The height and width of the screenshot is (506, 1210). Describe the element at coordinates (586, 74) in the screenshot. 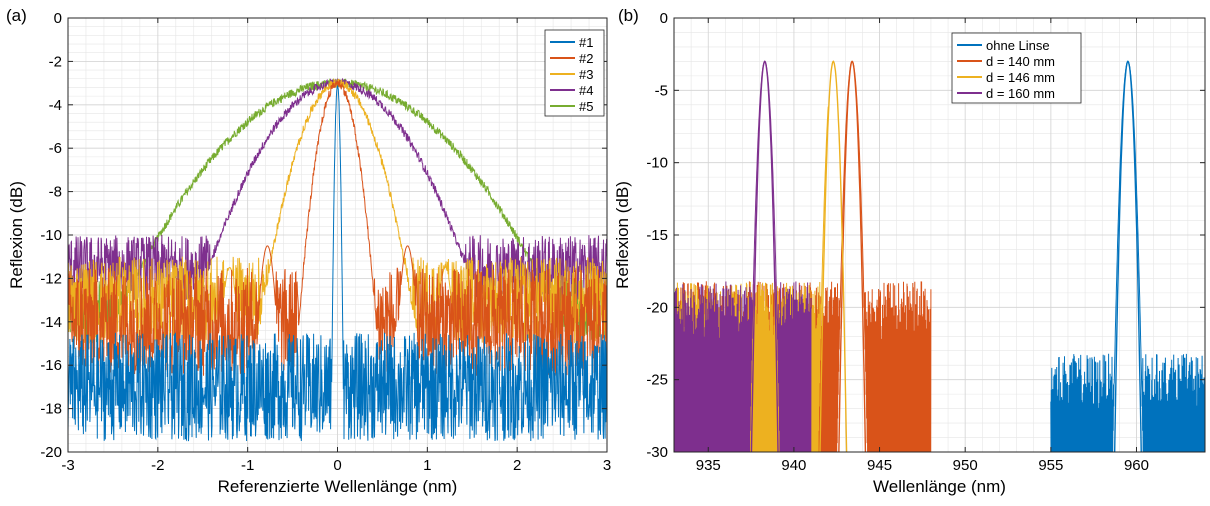

I see `legend-entry: #3` at that location.